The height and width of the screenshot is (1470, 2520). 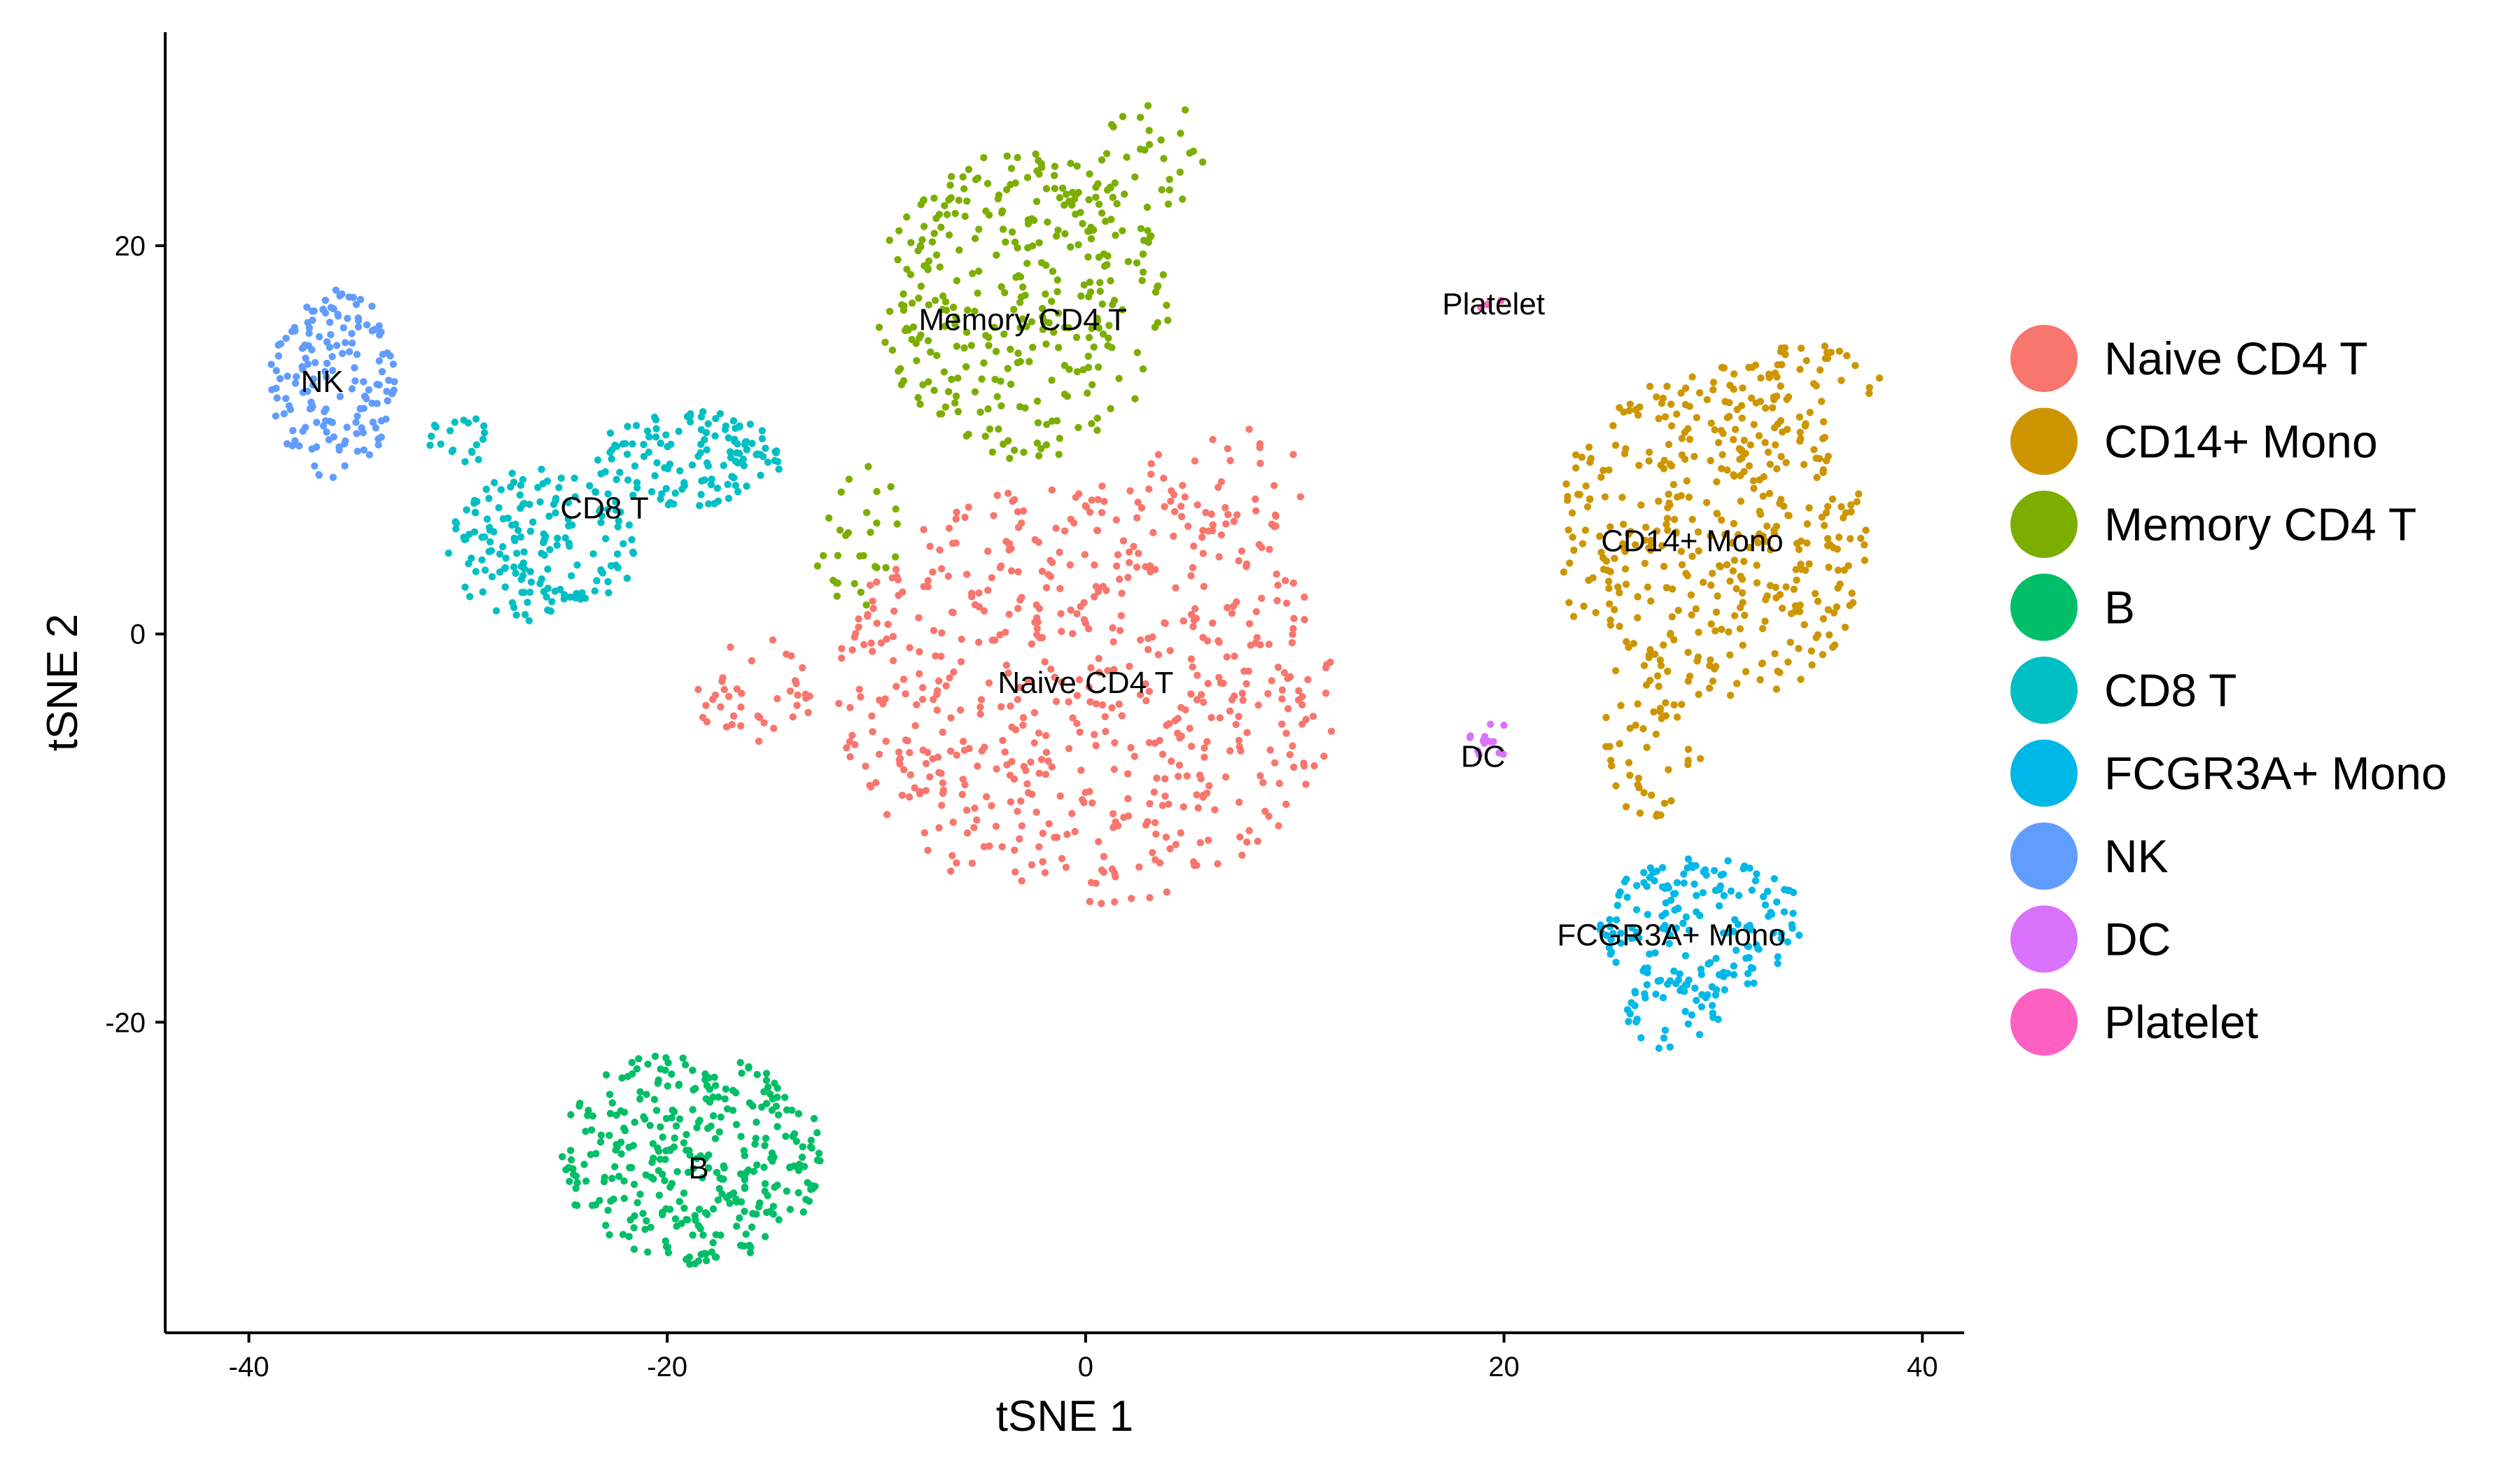 What do you see at coordinates (2044, 524) in the screenshot?
I see `legend-key` at bounding box center [2044, 524].